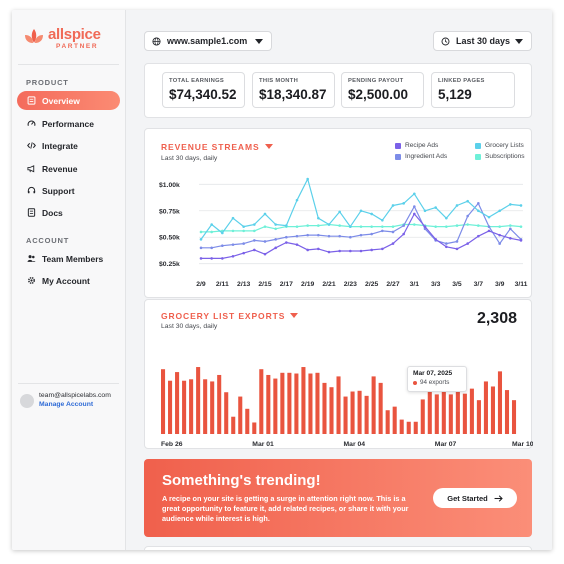  I want to click on legend-label: Ingredient Ads, so click(426, 156).